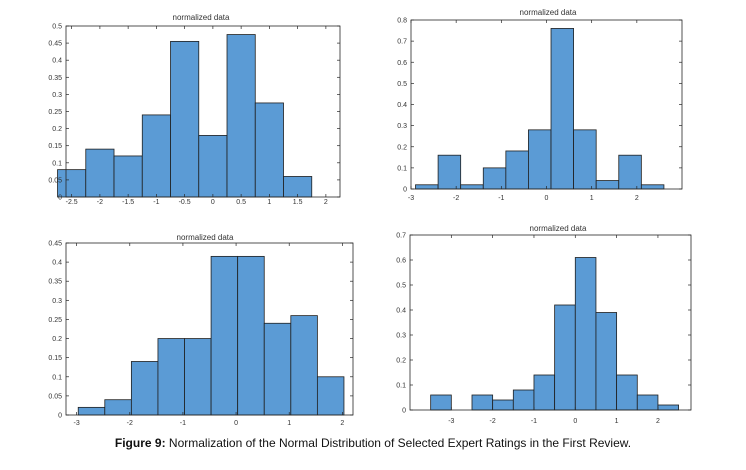 This screenshot has width=746, height=470. What do you see at coordinates (140, 443) in the screenshot?
I see `caption-label: Figure 9:` at bounding box center [140, 443].